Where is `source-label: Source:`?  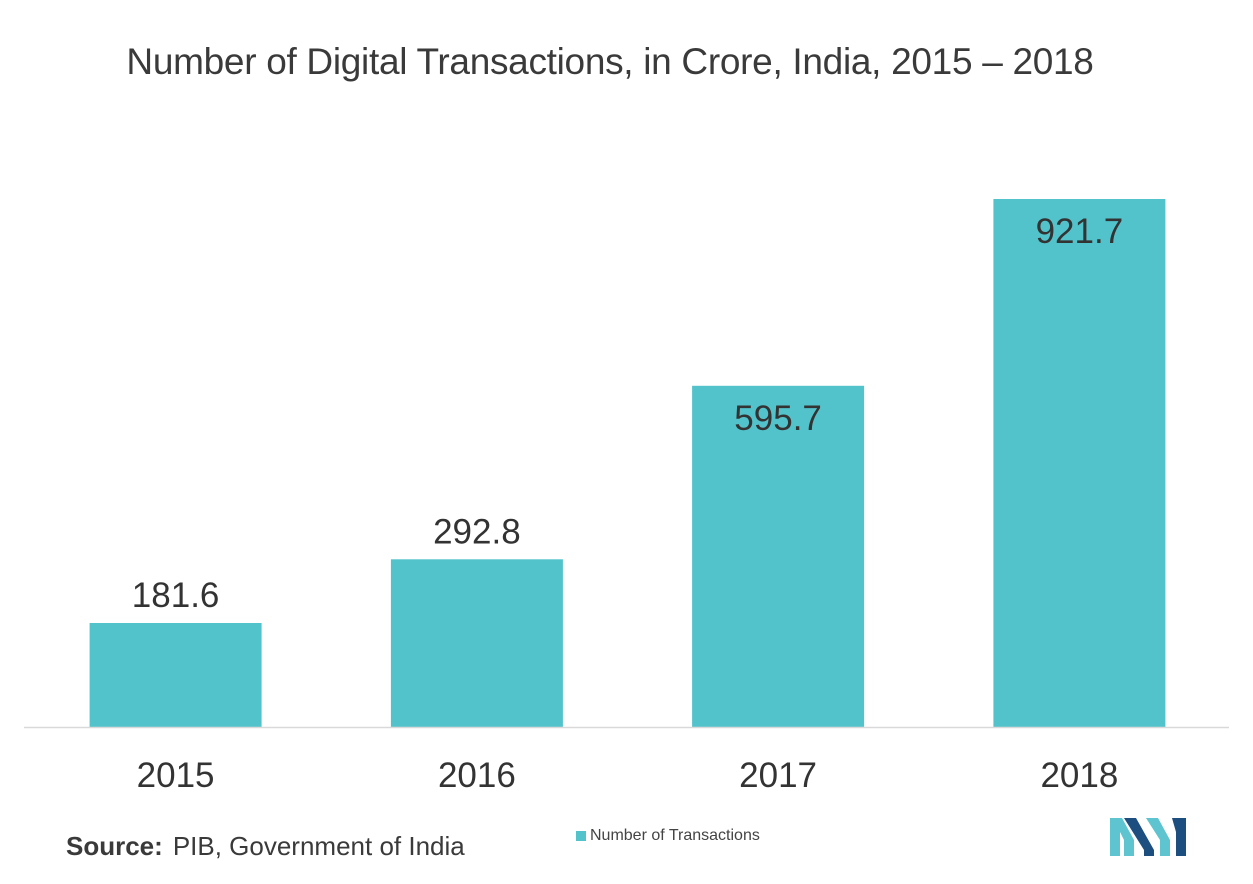
source-label: Source: is located at coordinates (114, 846).